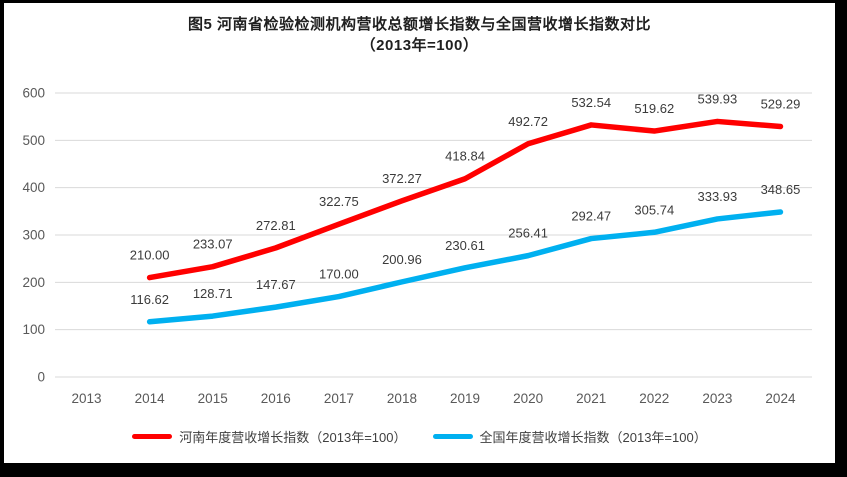 This screenshot has height=477, width=847. I want to click on x-tick-label: 2021, so click(591, 398).